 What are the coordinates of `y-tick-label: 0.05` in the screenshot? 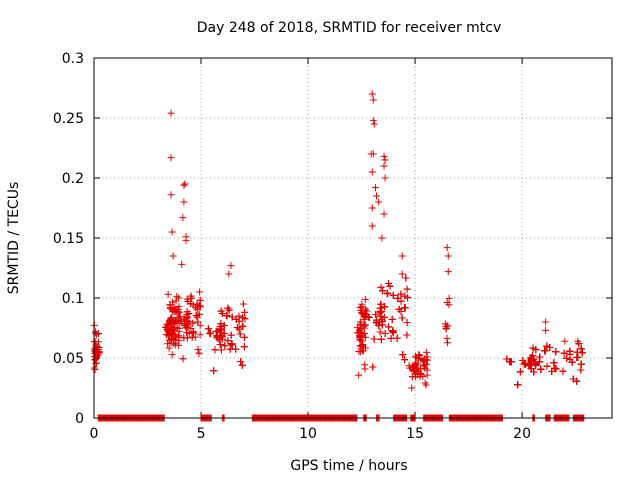 It's located at (68, 359).